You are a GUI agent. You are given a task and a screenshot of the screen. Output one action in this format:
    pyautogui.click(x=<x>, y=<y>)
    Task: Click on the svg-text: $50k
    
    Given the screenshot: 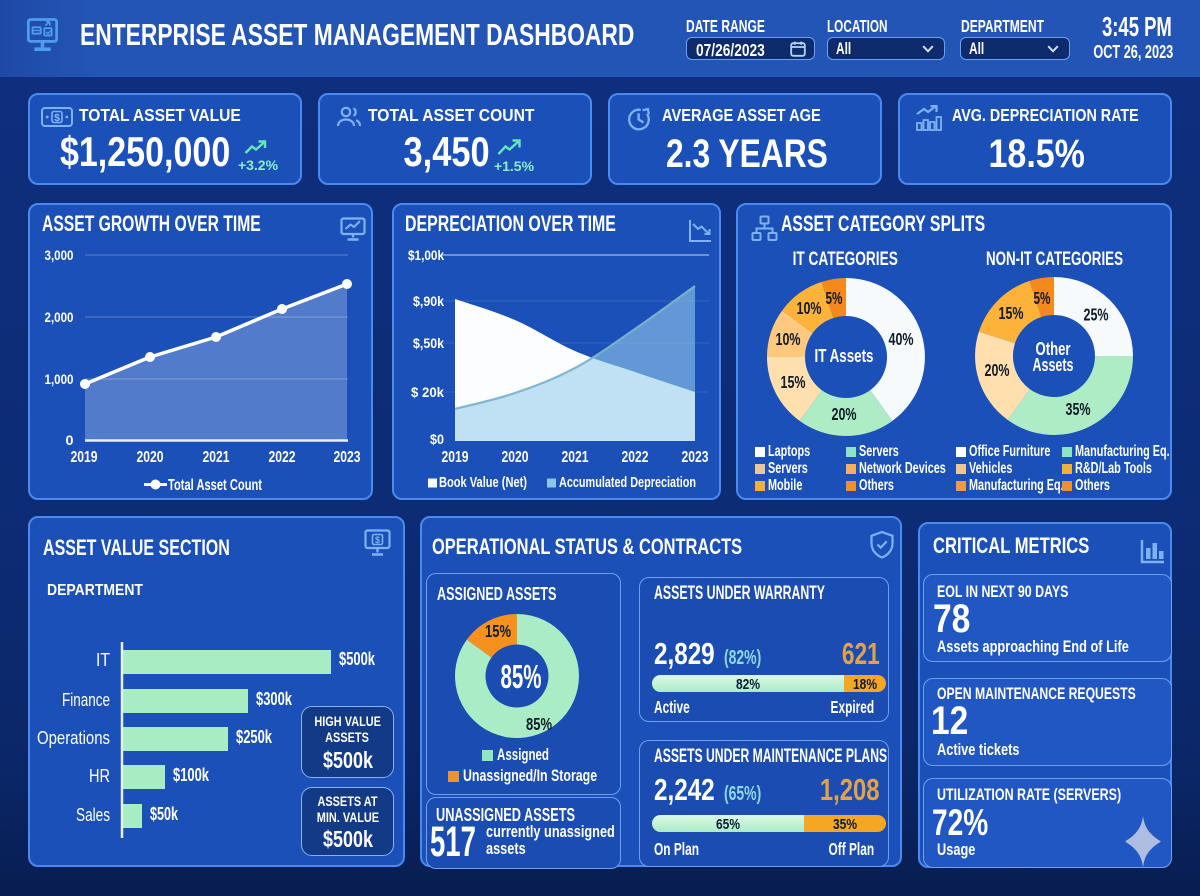 What is the action you would take?
    pyautogui.click(x=164, y=814)
    